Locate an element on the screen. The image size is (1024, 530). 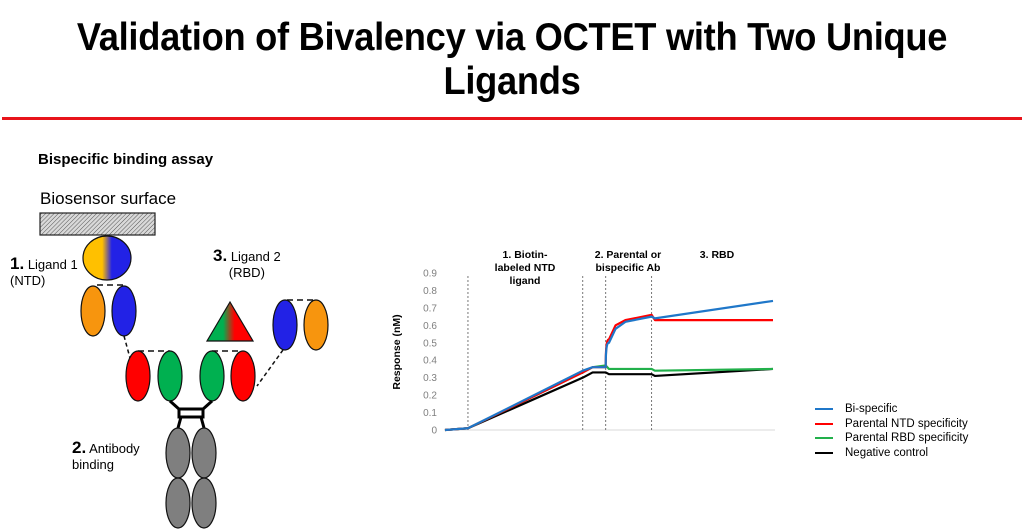
diagram-subtitle: Bispecific binding assay is located at coordinates (126, 159).